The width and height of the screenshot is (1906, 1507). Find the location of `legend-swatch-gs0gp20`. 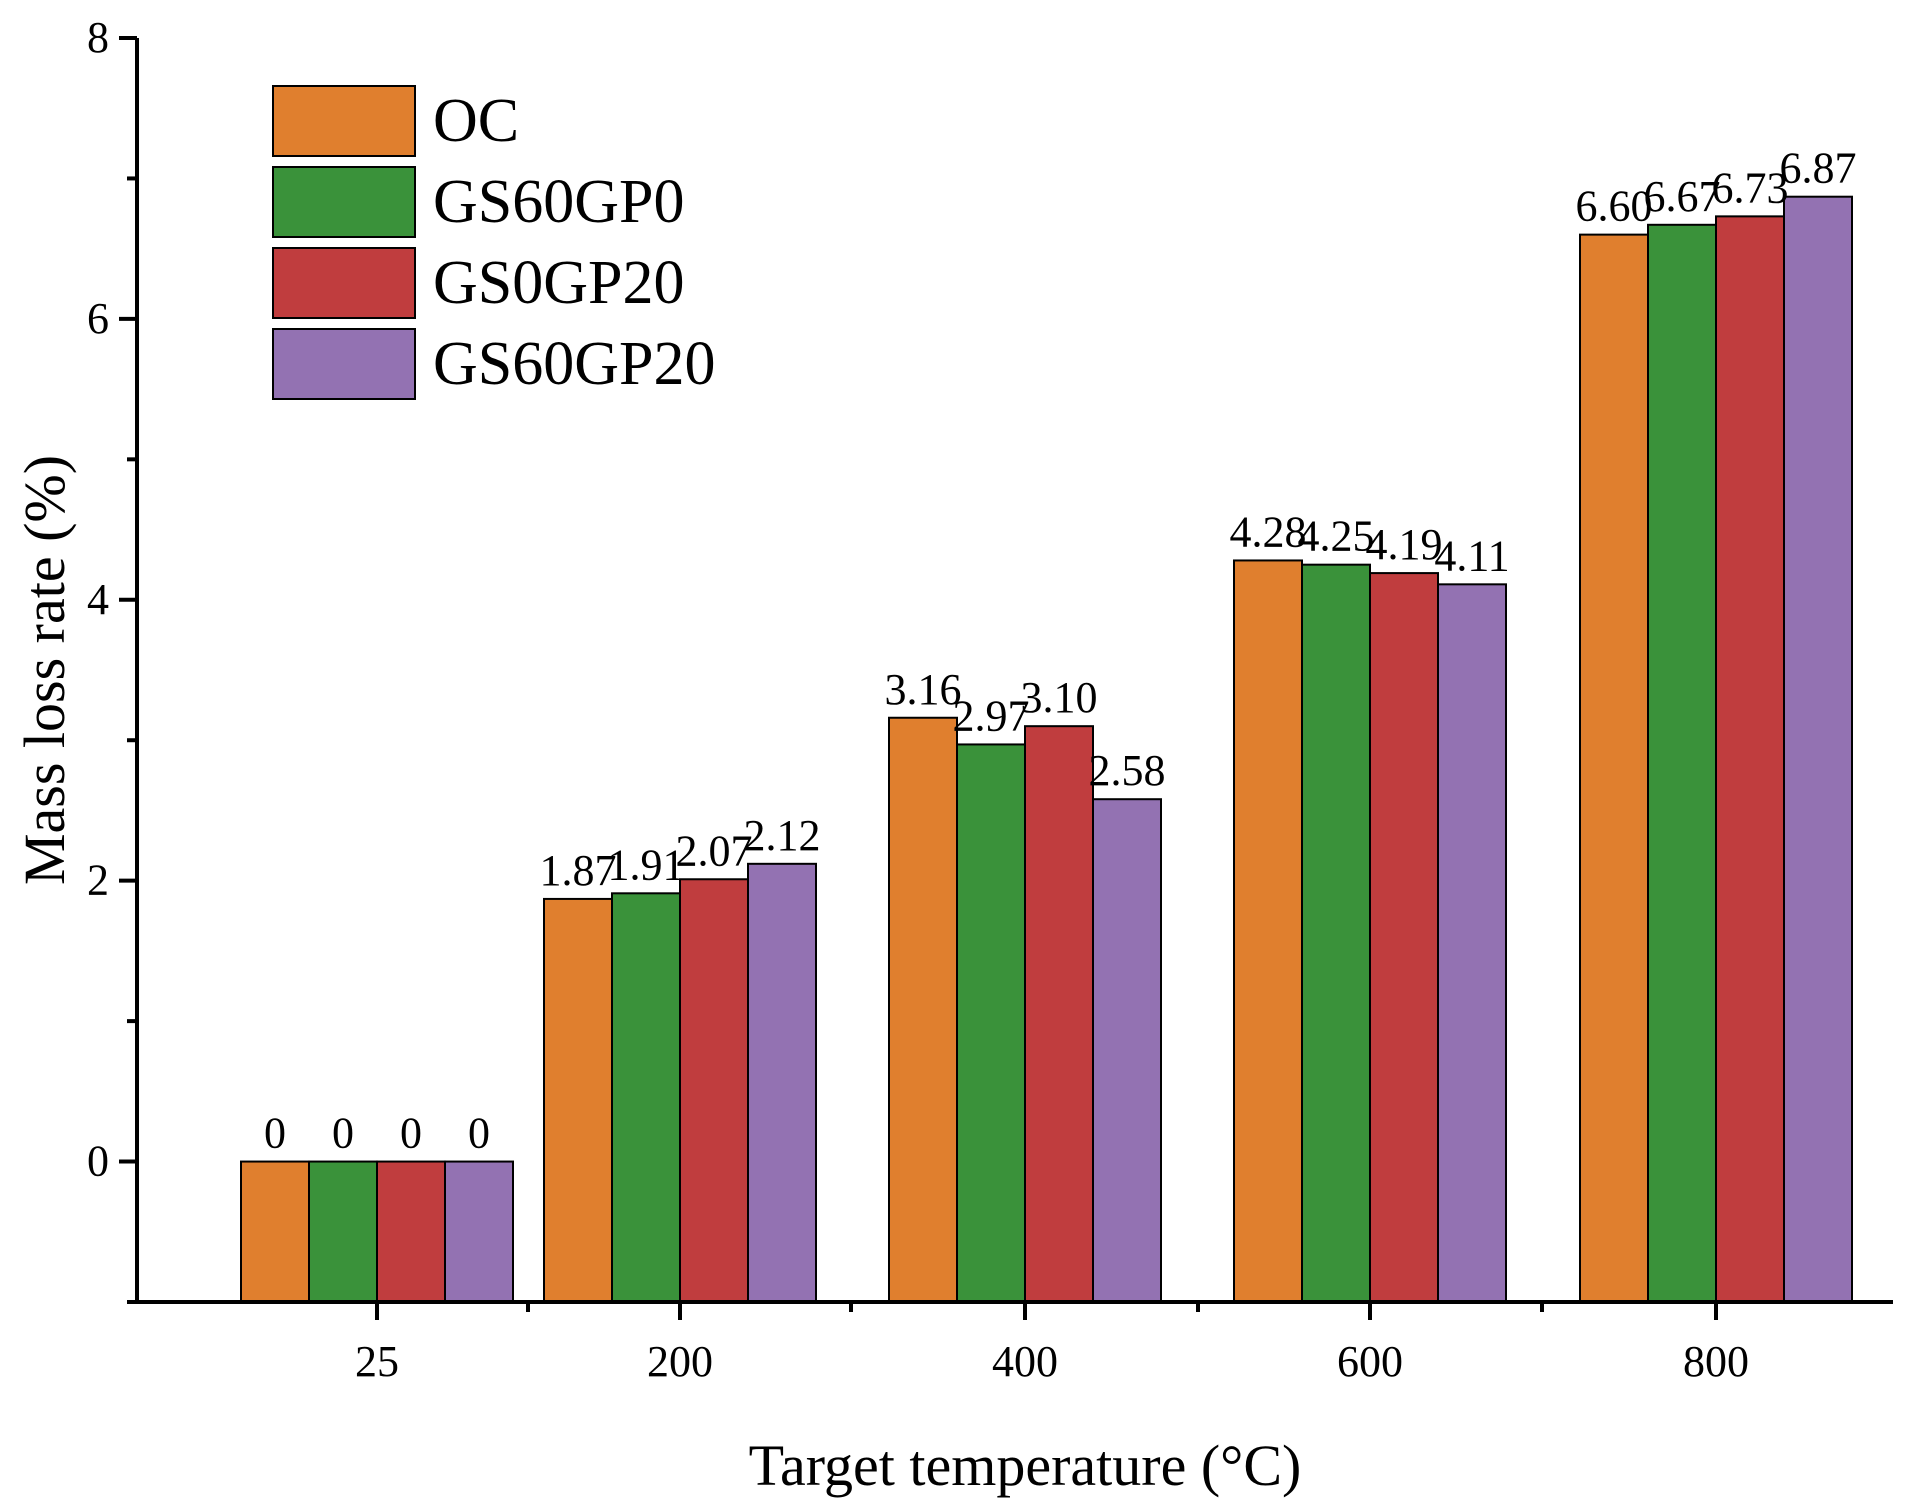

legend-swatch-gs0gp20 is located at coordinates (344, 283).